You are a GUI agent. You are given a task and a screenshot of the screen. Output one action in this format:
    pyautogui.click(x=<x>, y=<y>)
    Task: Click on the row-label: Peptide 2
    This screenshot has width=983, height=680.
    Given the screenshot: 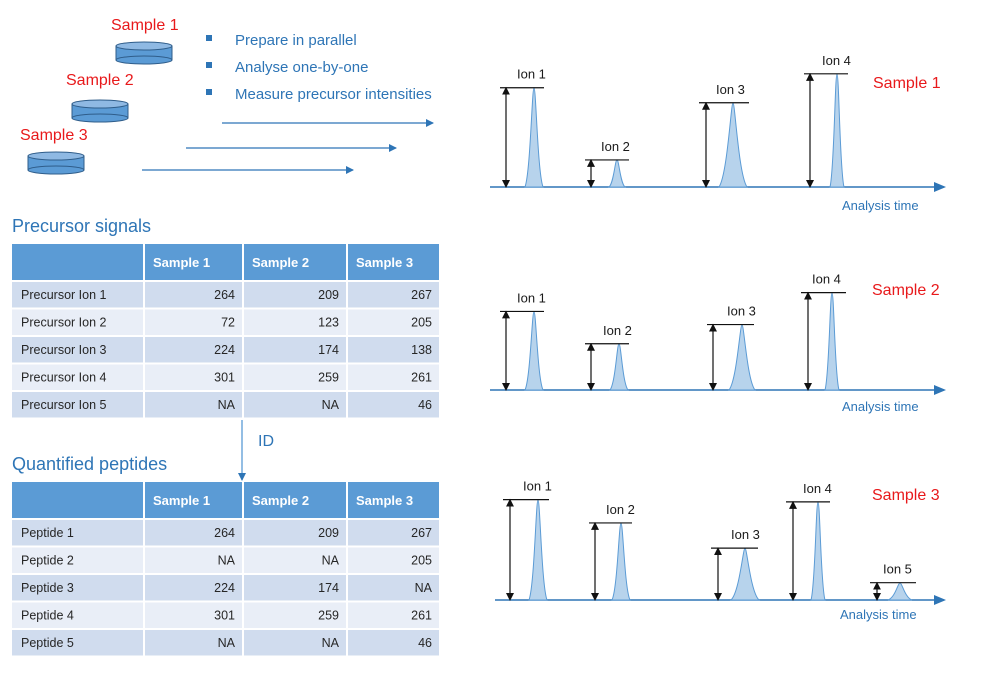 What is the action you would take?
    pyautogui.click(x=47, y=561)
    